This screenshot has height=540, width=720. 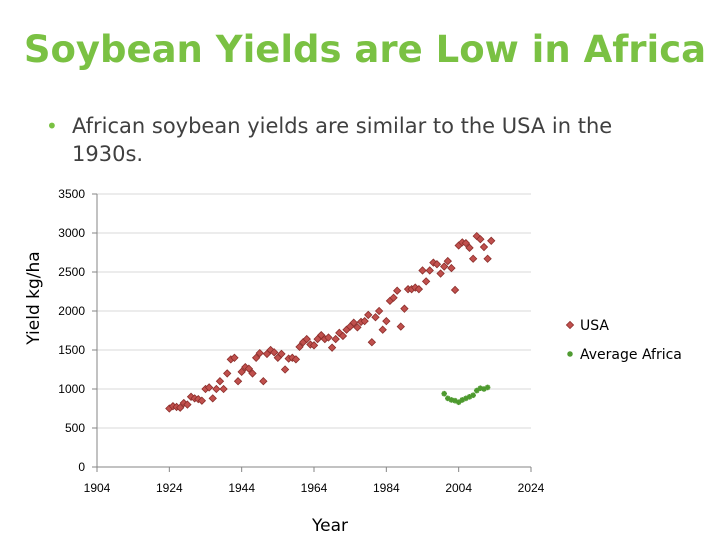 I want to click on x-tick-label: 1984, so click(x=386, y=488).